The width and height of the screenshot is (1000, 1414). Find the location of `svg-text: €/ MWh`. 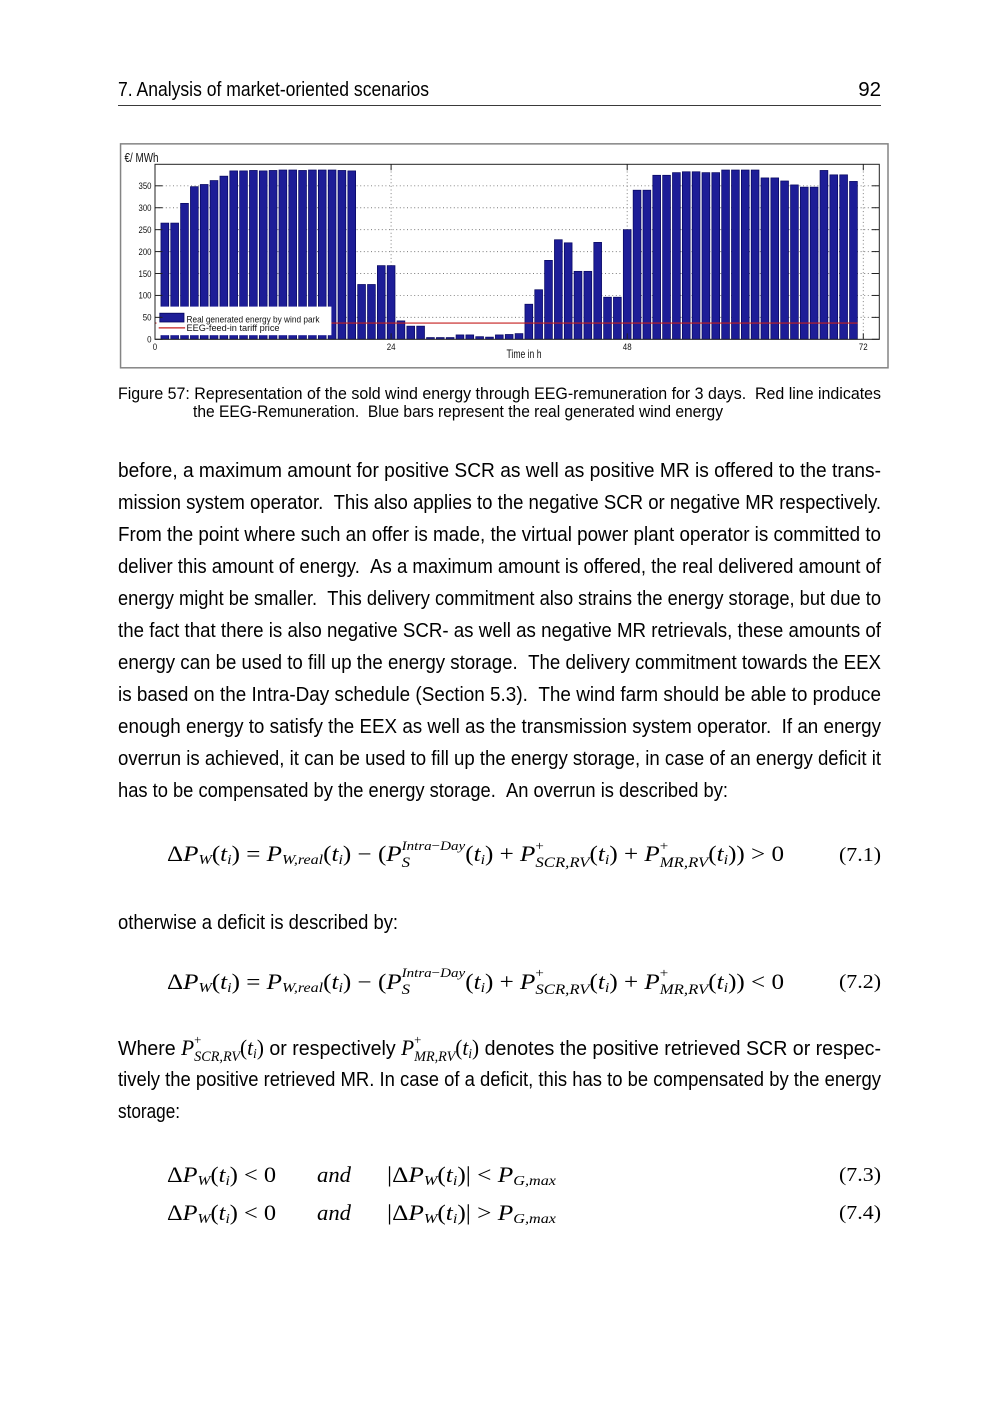

svg-text: €/ MWh is located at coordinates (142, 157).